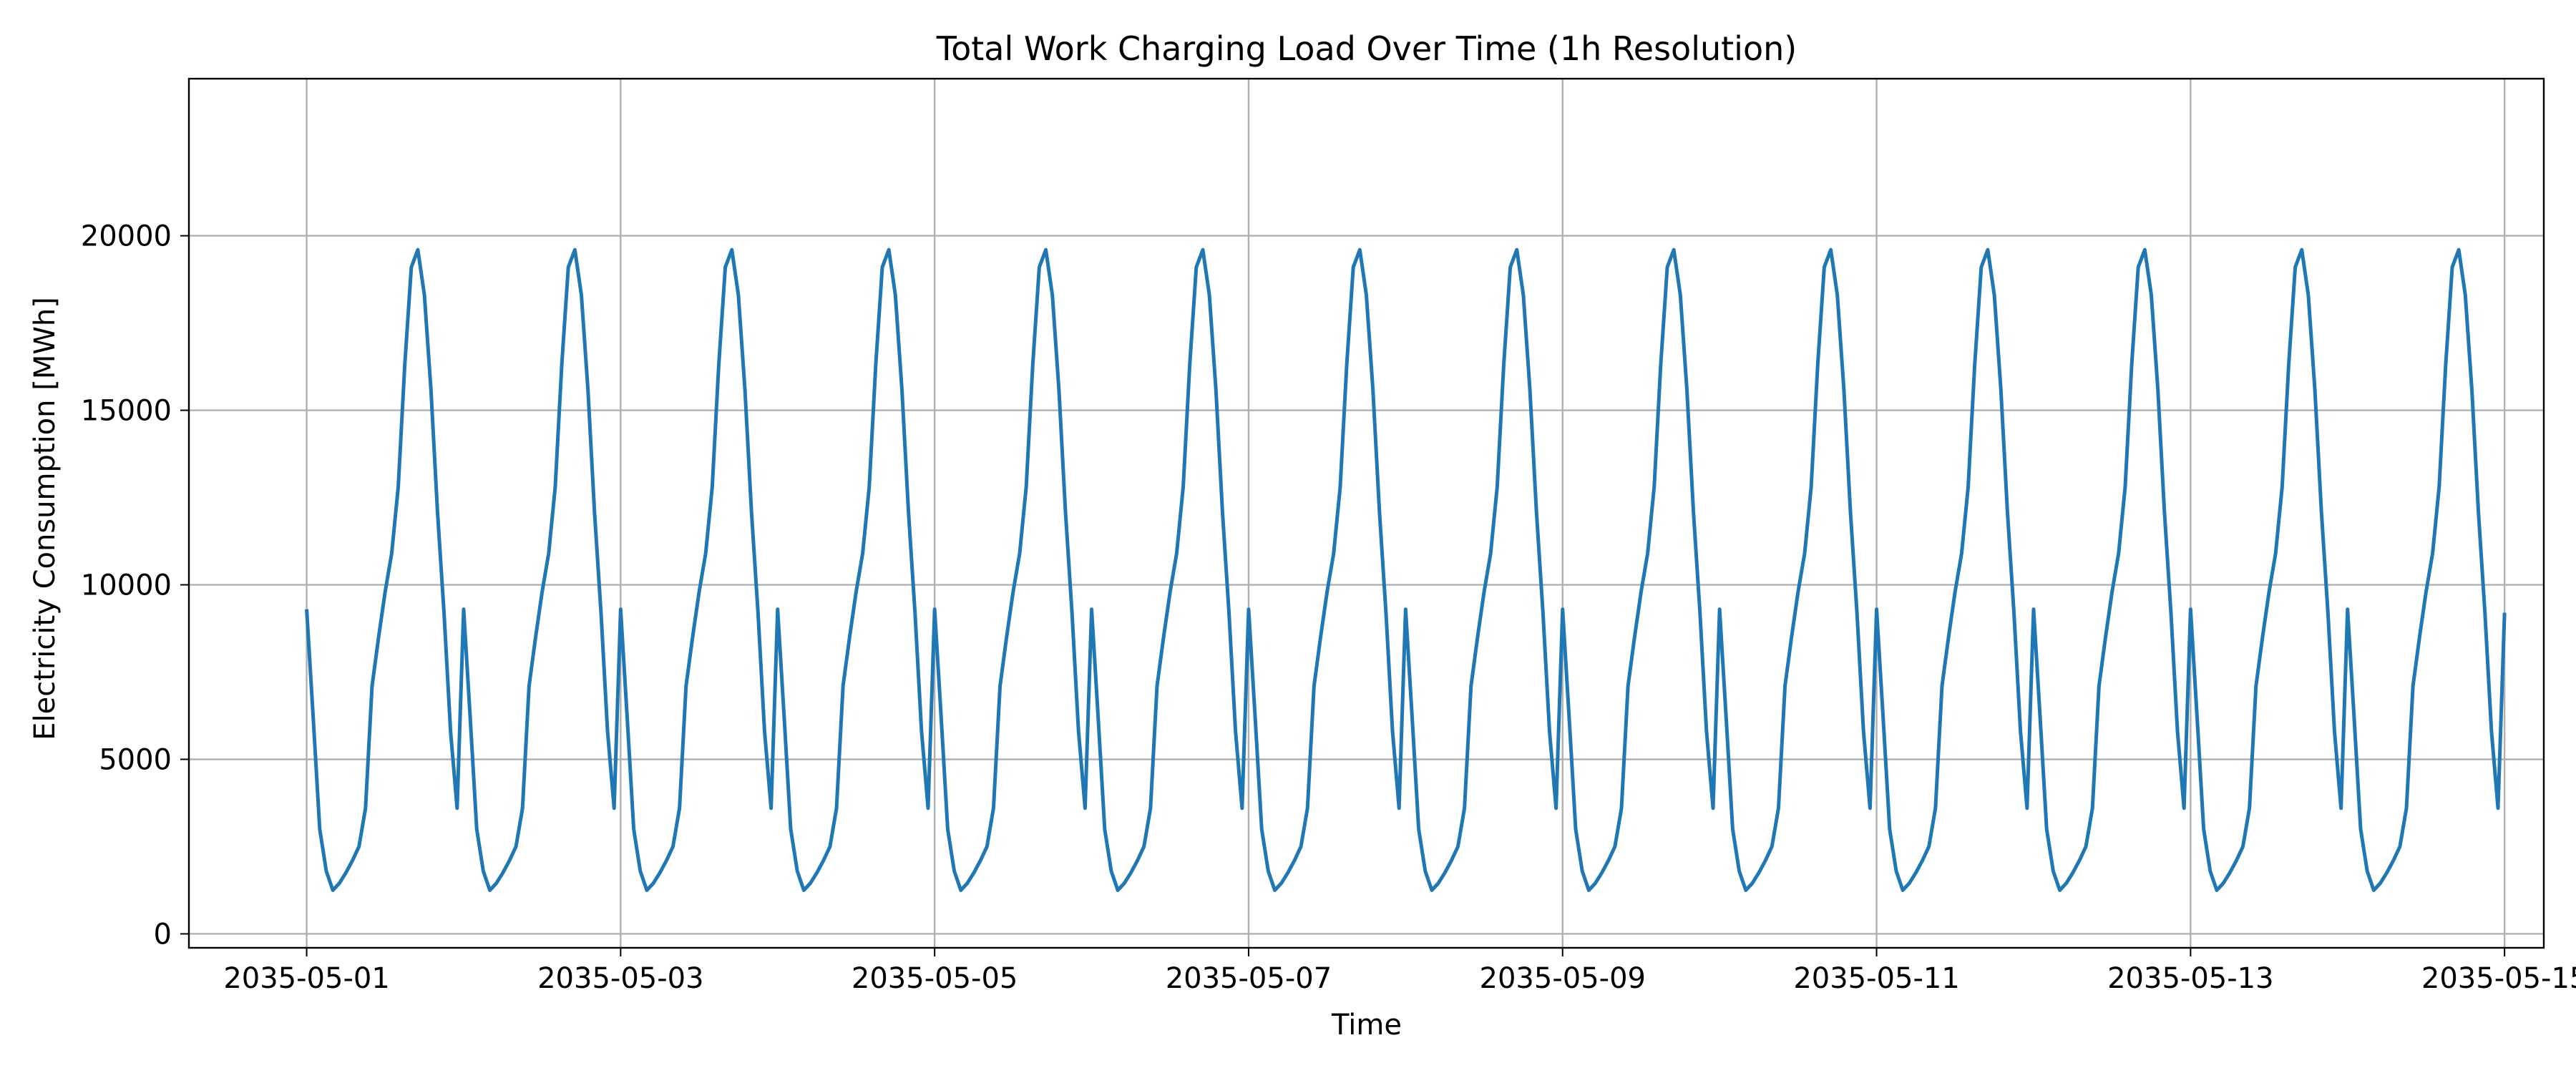 Image resolution: width=2576 pixels, height=1073 pixels. I want to click on y-tick-label: 0, so click(163, 934).